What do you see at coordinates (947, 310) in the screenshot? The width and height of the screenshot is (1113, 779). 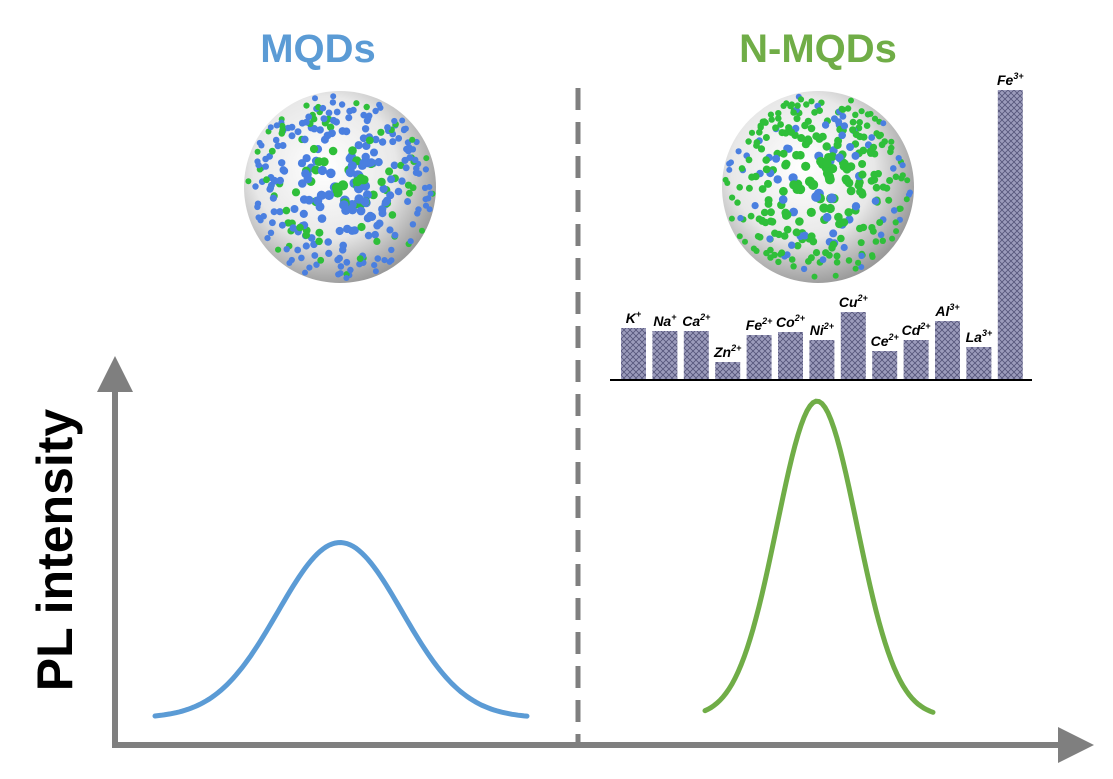 I see `ion-label: Al3+` at bounding box center [947, 310].